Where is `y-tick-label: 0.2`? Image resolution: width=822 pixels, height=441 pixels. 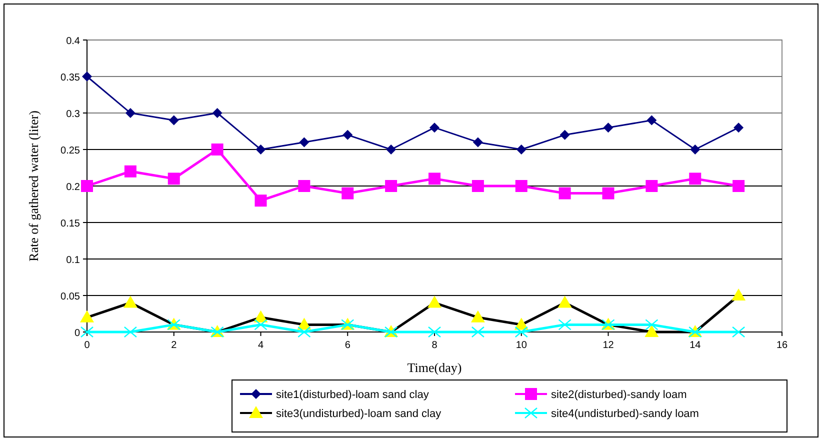
y-tick-label: 0.2 is located at coordinates (73, 187).